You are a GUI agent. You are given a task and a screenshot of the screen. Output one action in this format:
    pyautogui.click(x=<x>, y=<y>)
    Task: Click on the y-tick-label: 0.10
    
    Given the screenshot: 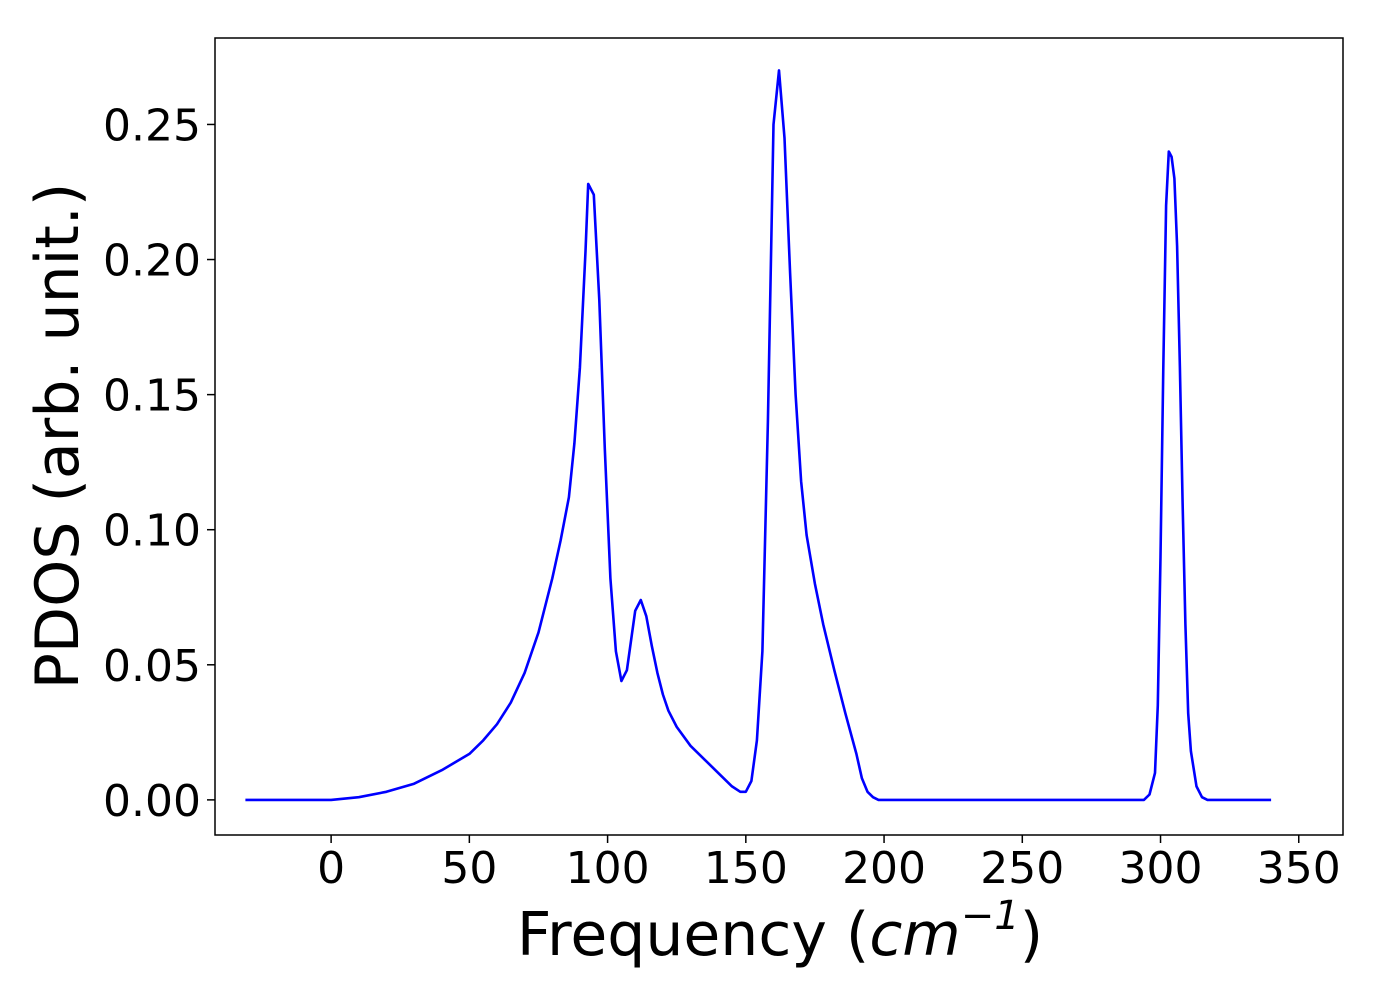 What is the action you would take?
    pyautogui.click(x=152, y=531)
    